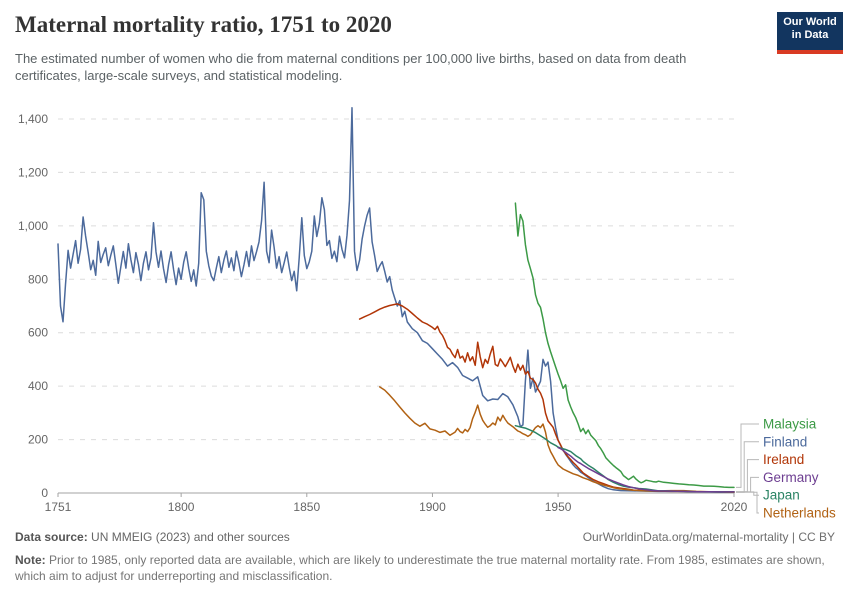  I want to click on x-tick-label-1950: 1950, so click(558, 507).